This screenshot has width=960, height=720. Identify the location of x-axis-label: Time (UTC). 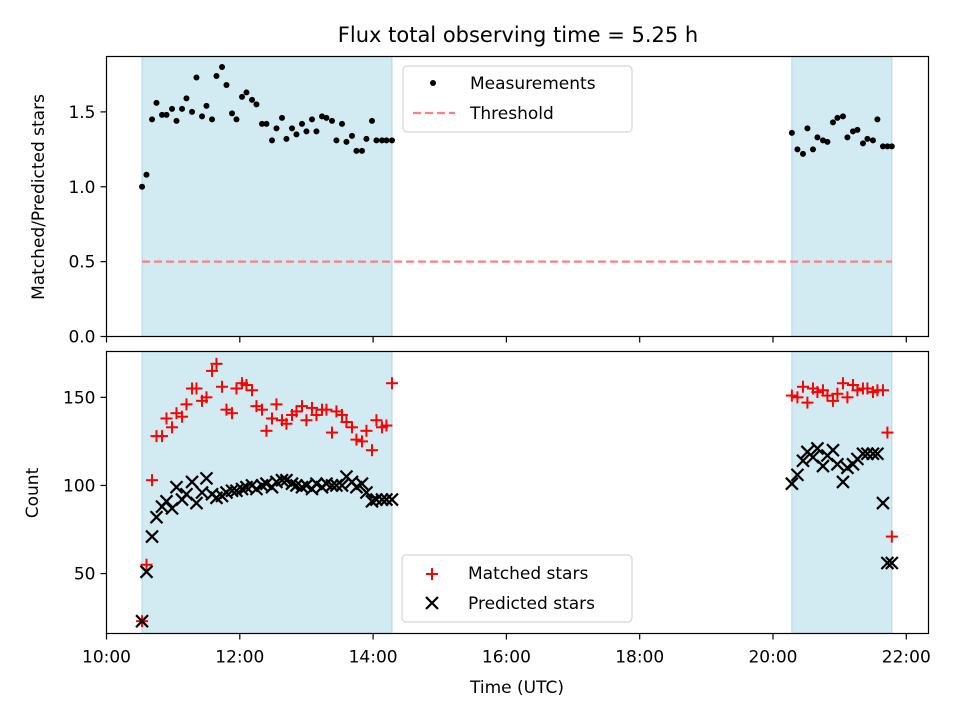
(516, 688).